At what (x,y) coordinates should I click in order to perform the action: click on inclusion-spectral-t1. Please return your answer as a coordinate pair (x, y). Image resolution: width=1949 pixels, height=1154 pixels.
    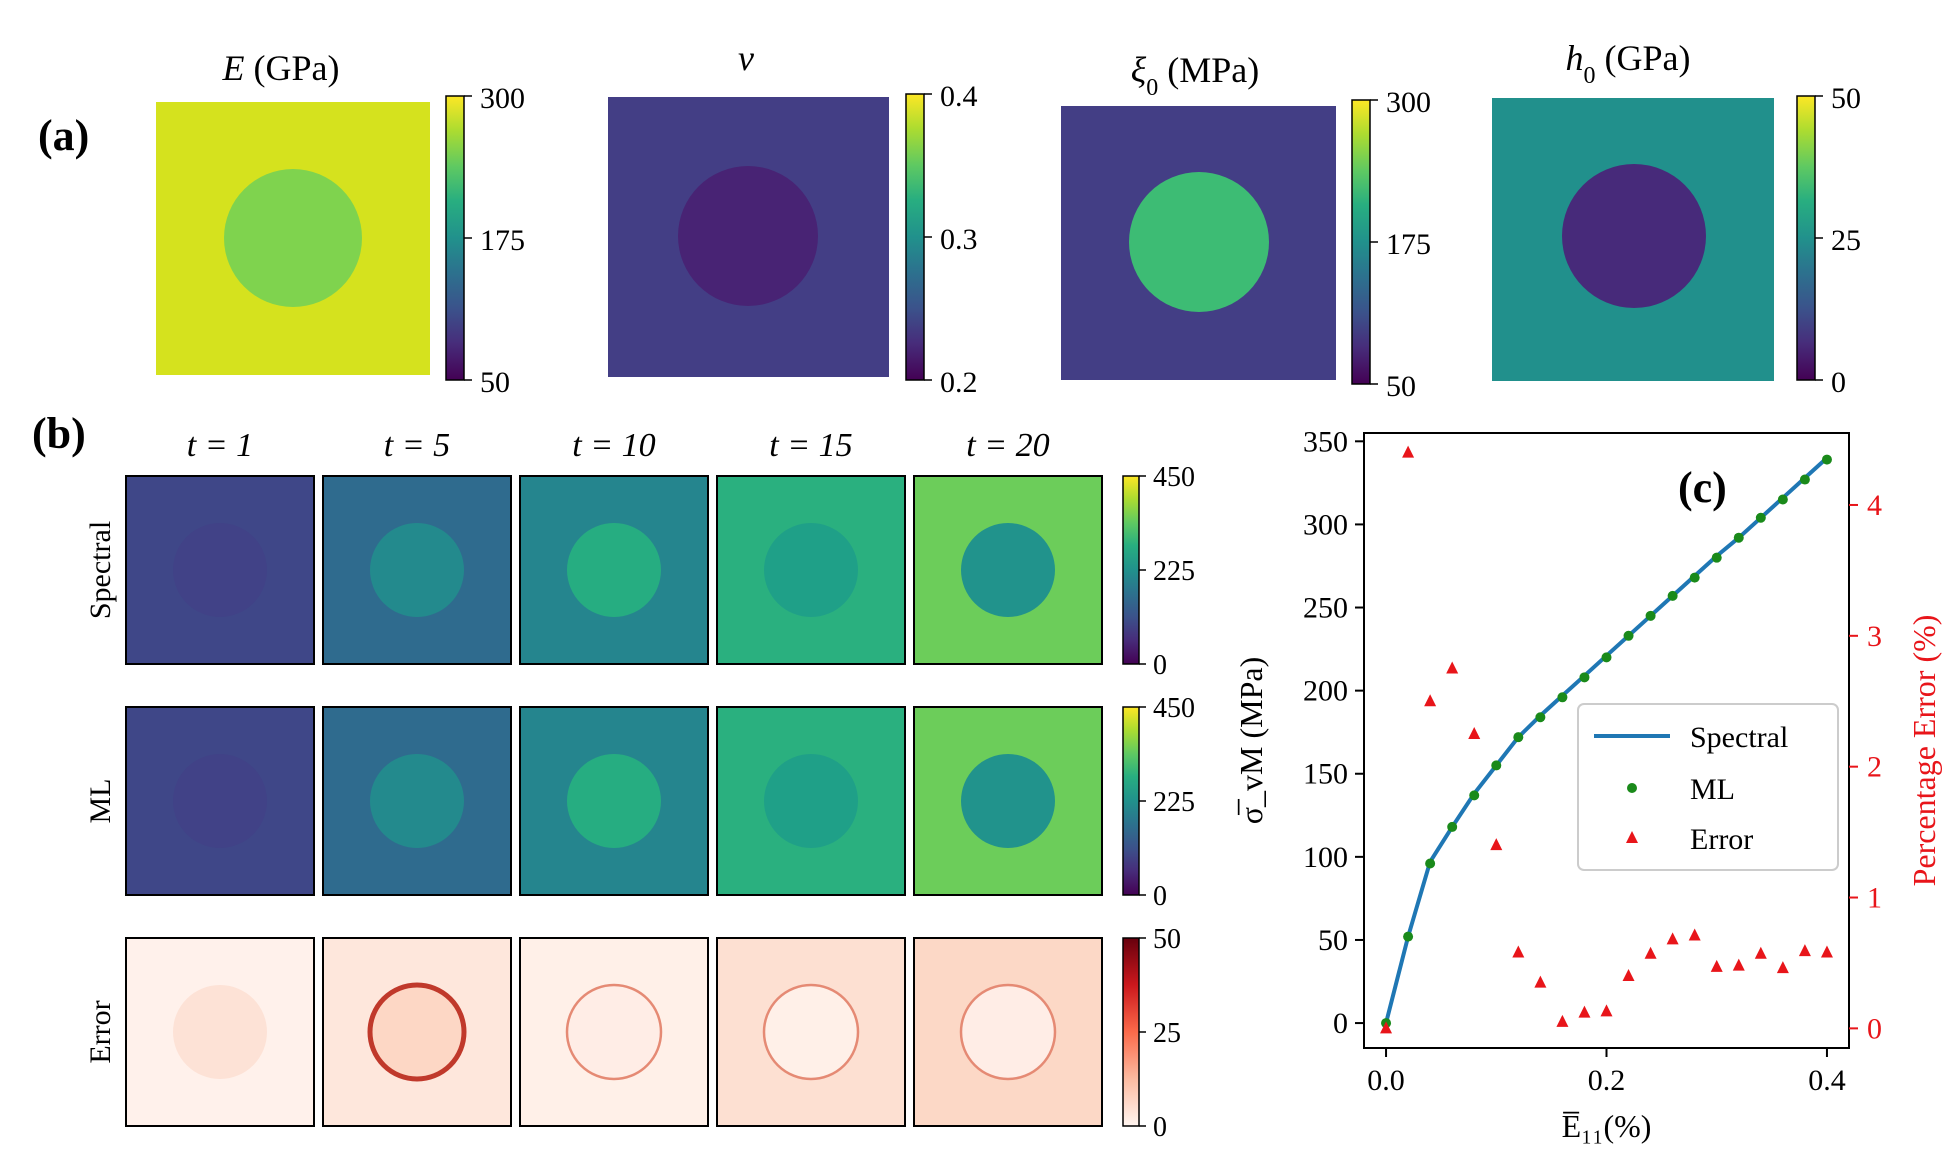
    Looking at the image, I should click on (220, 570).